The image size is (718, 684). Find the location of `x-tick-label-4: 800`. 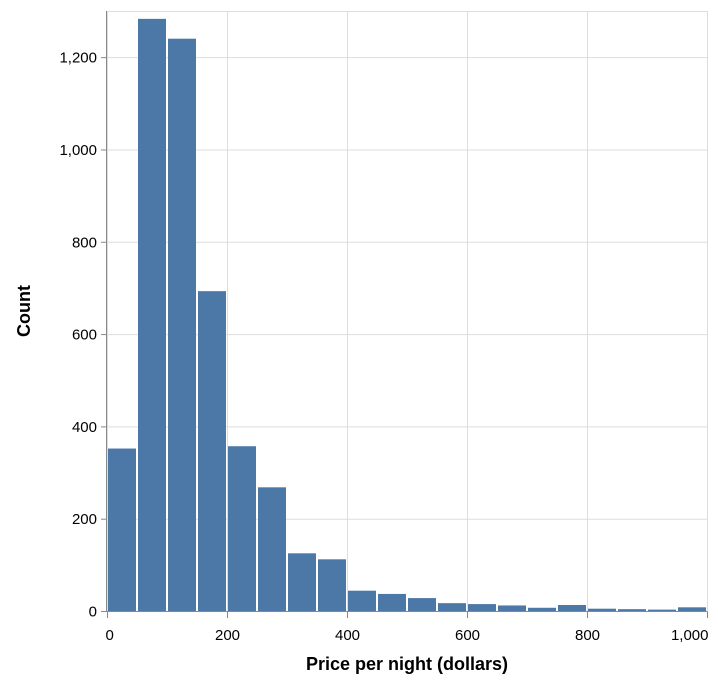

x-tick-label-4: 800 is located at coordinates (587, 635).